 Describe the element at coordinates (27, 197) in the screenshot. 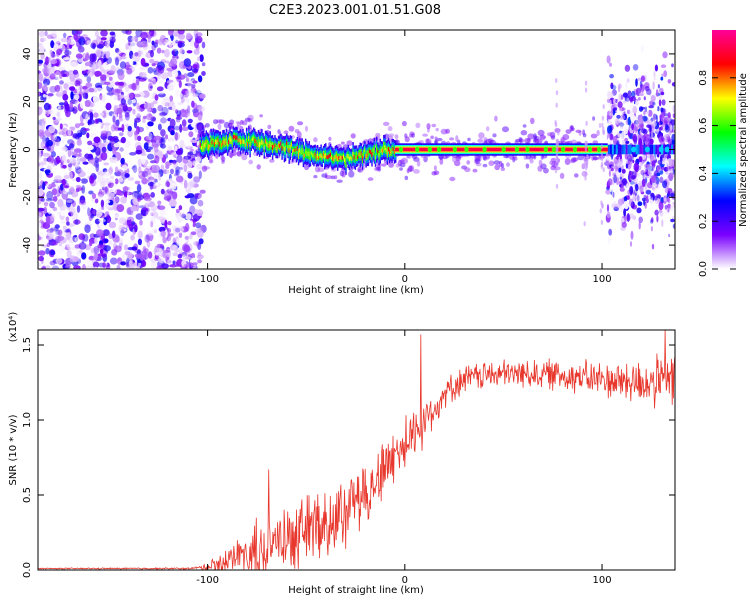

I see `y-tick-label: -20` at that location.